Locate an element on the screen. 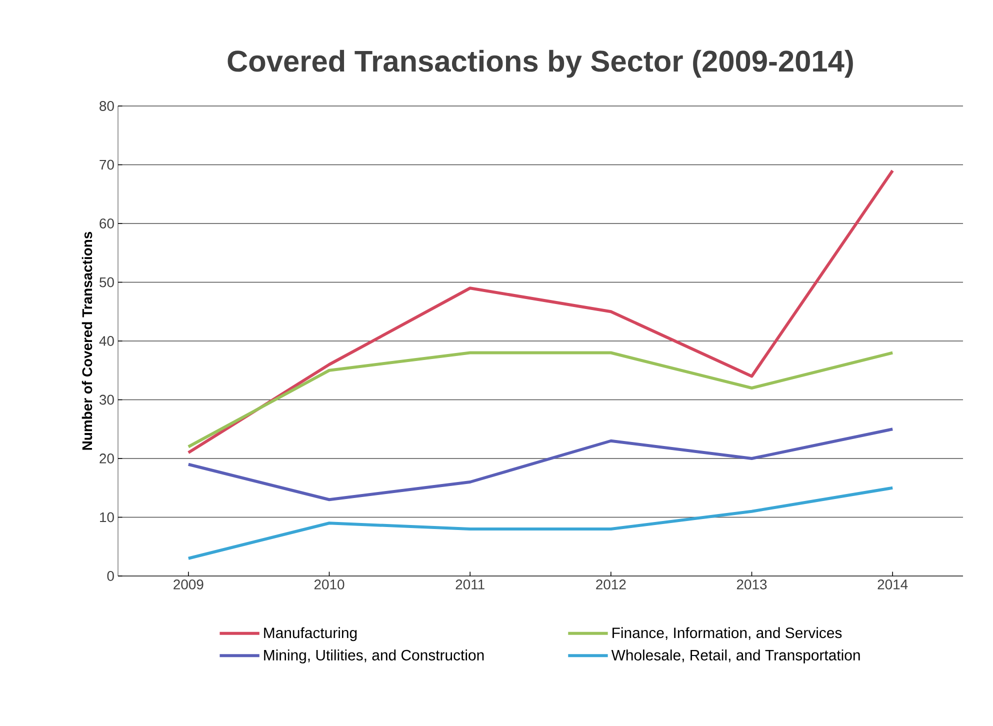 The image size is (993, 726). y-tick-label: 40 is located at coordinates (106, 341).